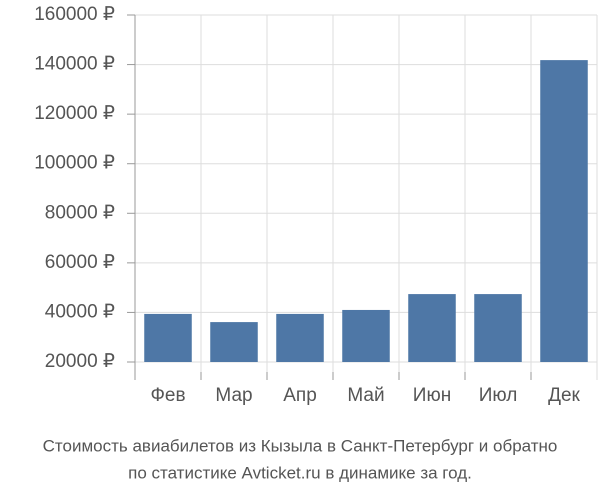  I want to click on y-tick-label: 160000 ₽, so click(74, 14).